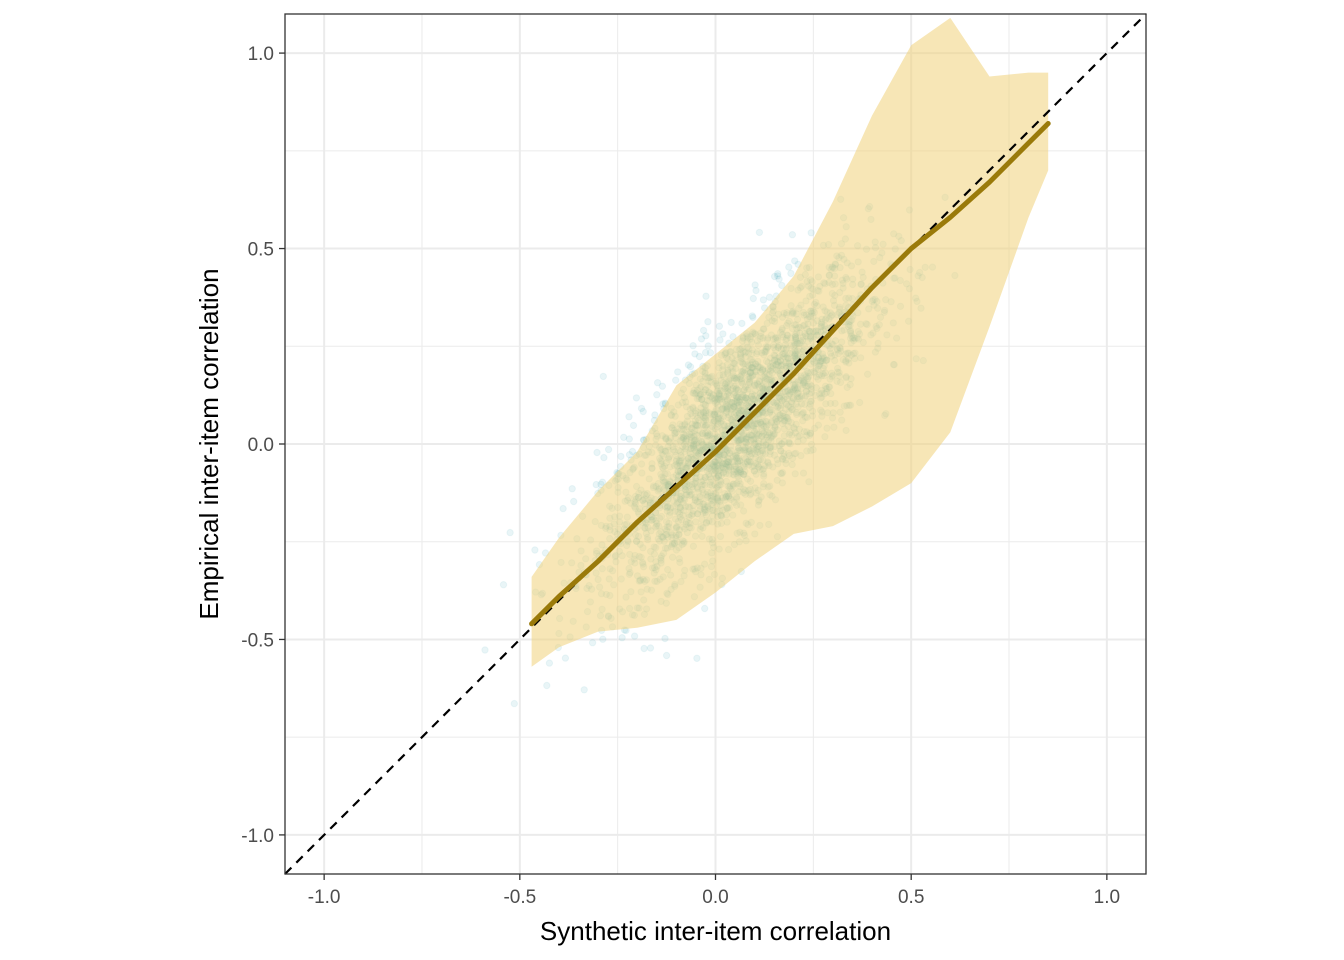 Image resolution: width=1344 pixels, height=960 pixels. Describe the element at coordinates (257, 836) in the screenshot. I see `y-tick-label: -1.0` at that location.